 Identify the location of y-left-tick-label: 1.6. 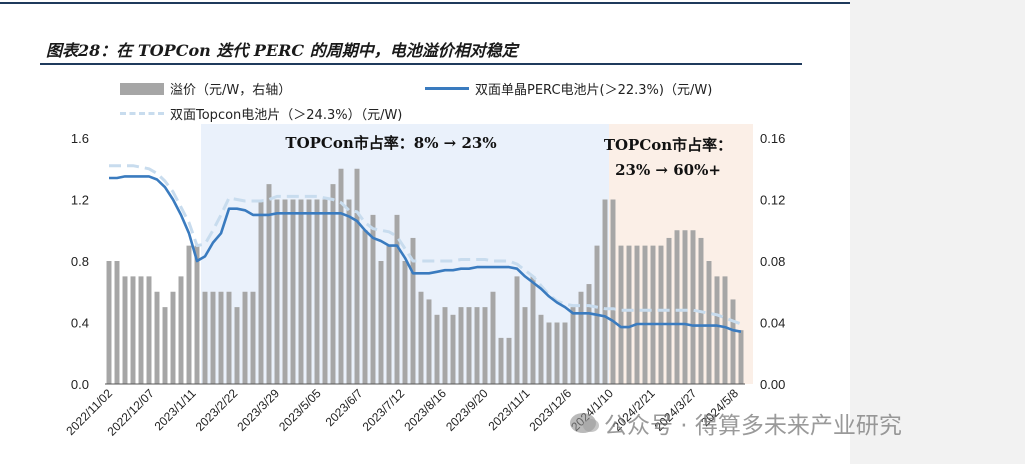
(80, 138).